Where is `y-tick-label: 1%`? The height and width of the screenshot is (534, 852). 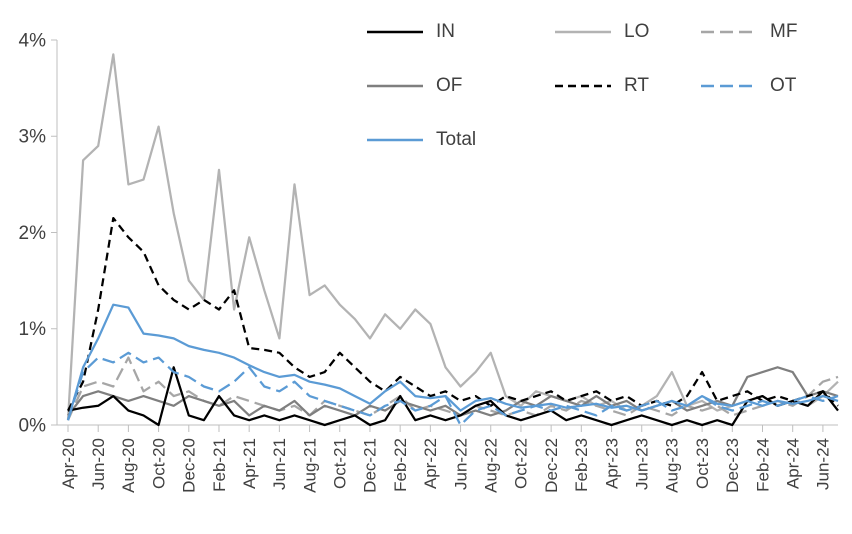 y-tick-label: 1% is located at coordinates (33, 329).